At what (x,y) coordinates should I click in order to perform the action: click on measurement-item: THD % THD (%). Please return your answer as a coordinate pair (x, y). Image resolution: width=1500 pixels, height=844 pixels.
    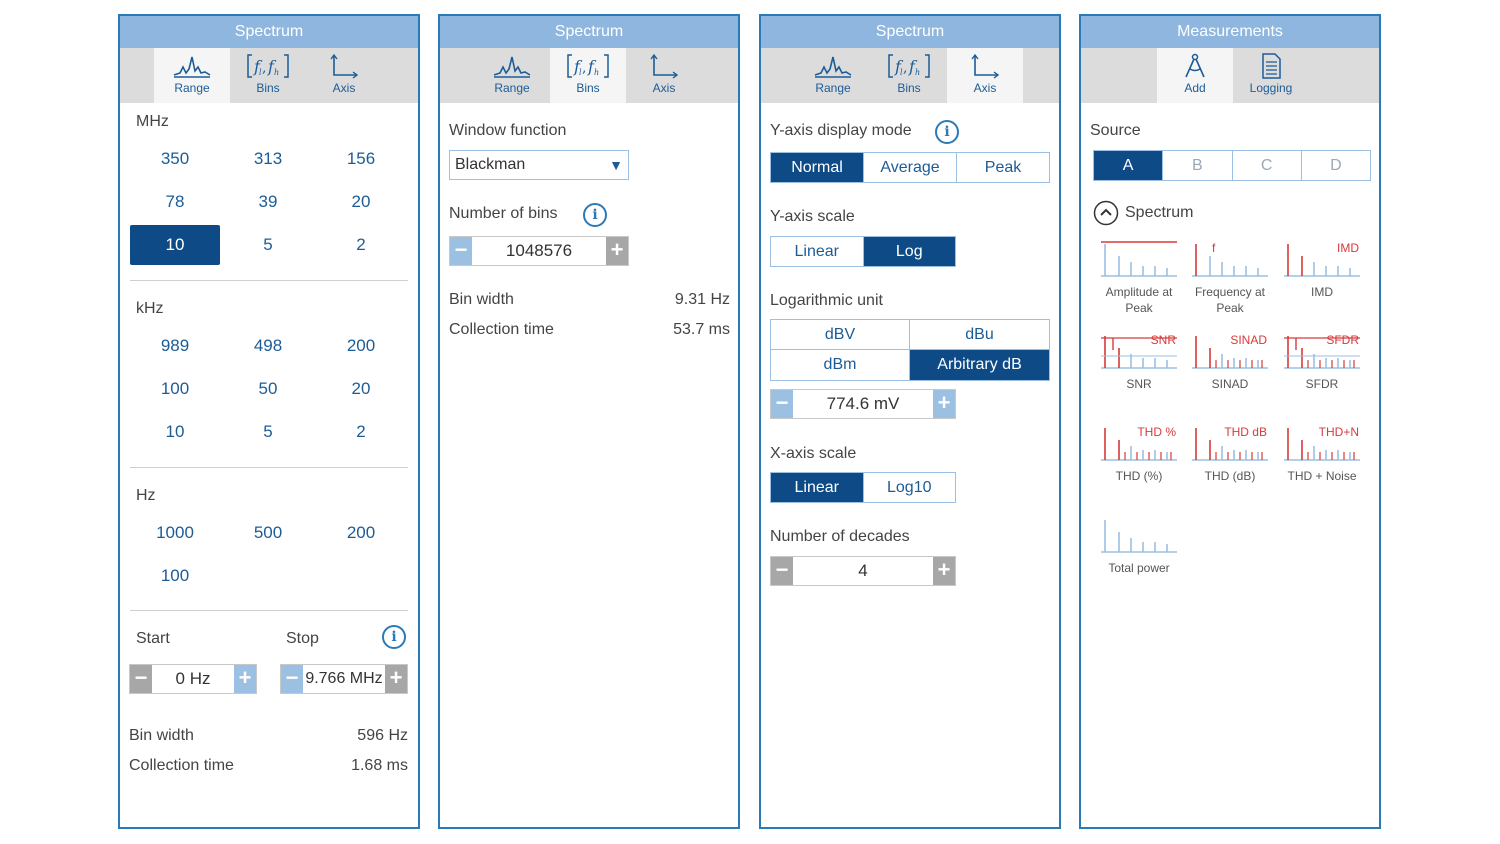
    Looking at the image, I should click on (1139, 453).